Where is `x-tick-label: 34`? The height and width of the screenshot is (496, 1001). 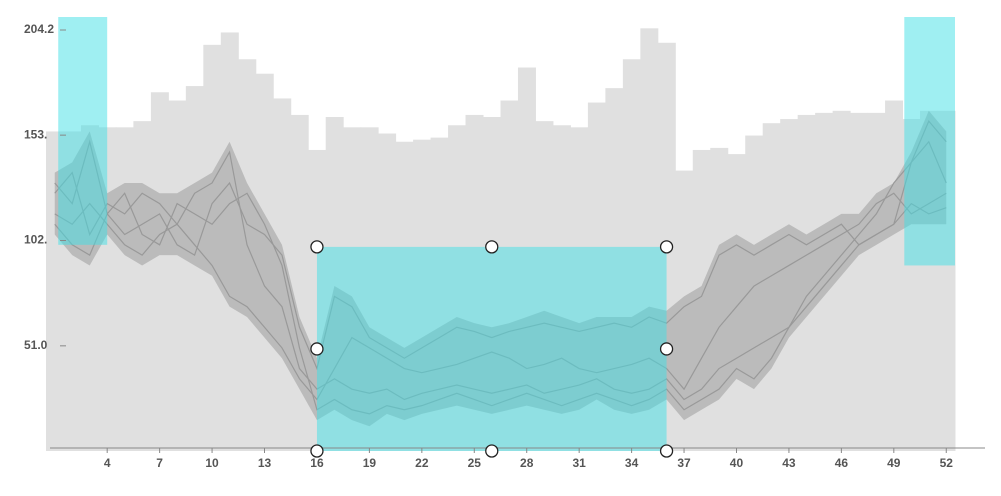 x-tick-label: 34 is located at coordinates (632, 463).